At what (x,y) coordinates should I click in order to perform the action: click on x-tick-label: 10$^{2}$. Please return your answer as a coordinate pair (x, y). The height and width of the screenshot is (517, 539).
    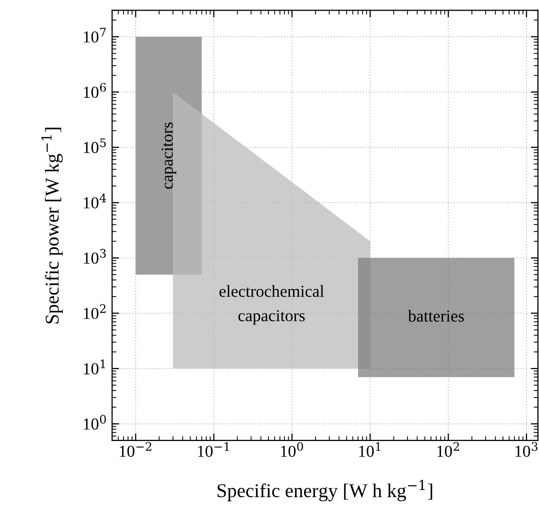
    Looking at the image, I should click on (448, 449).